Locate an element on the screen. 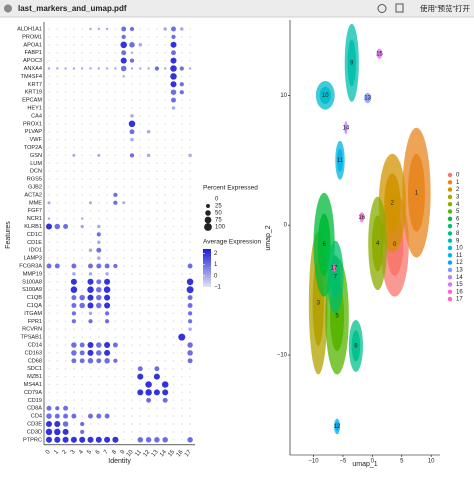  color-tick-label: 0 is located at coordinates (216, 276).